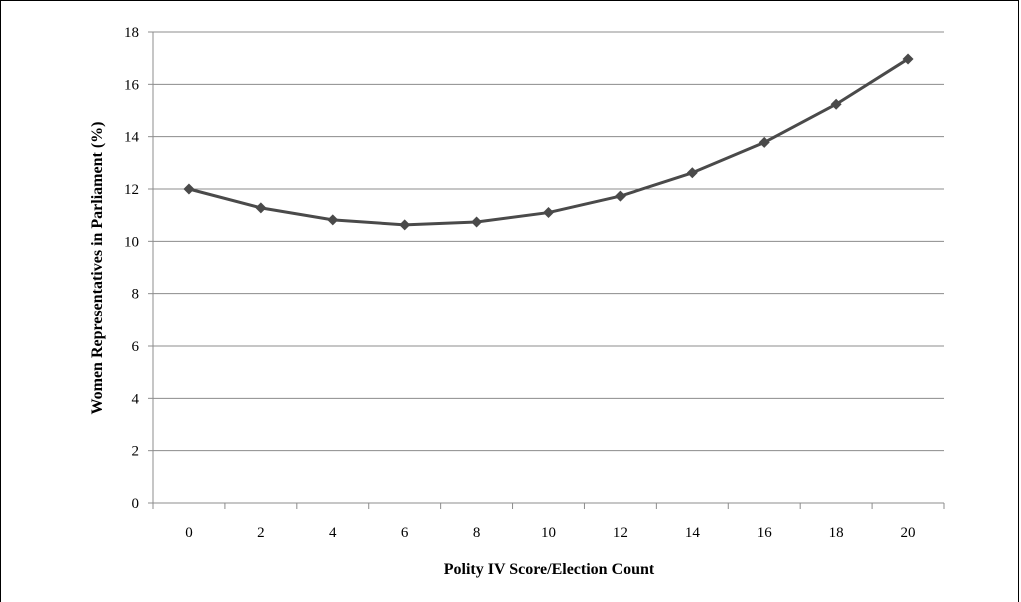 This screenshot has width=1021, height=602. Describe the element at coordinates (136, 347) in the screenshot. I see `y-tick-label: 6` at that location.